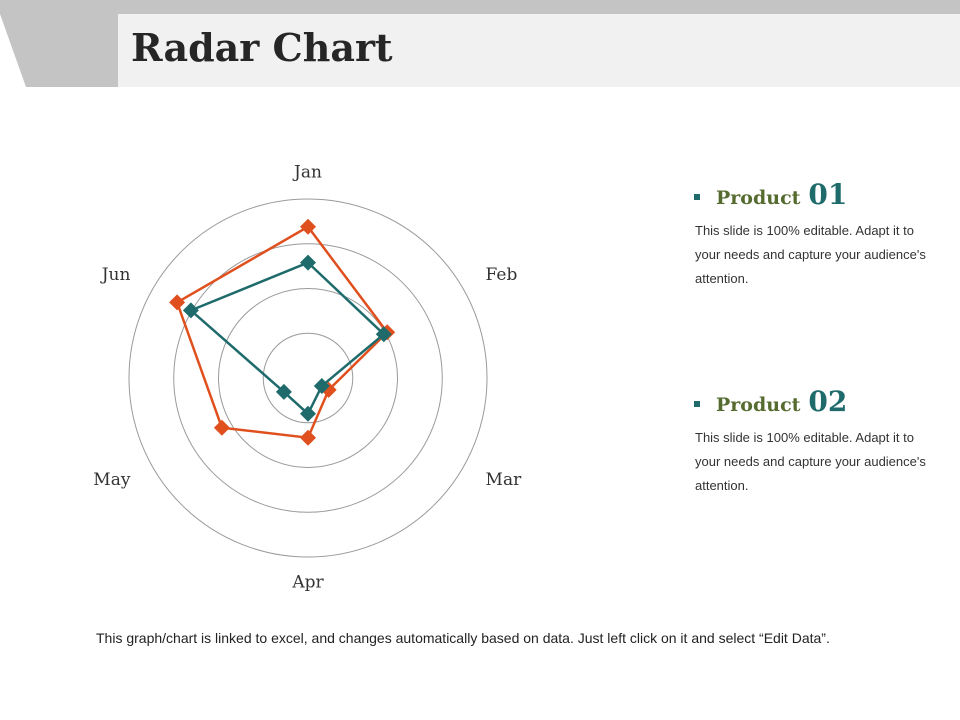 Image resolution: width=960 pixels, height=720 pixels. I want to click on legend-heading: Product 02, so click(814, 401).